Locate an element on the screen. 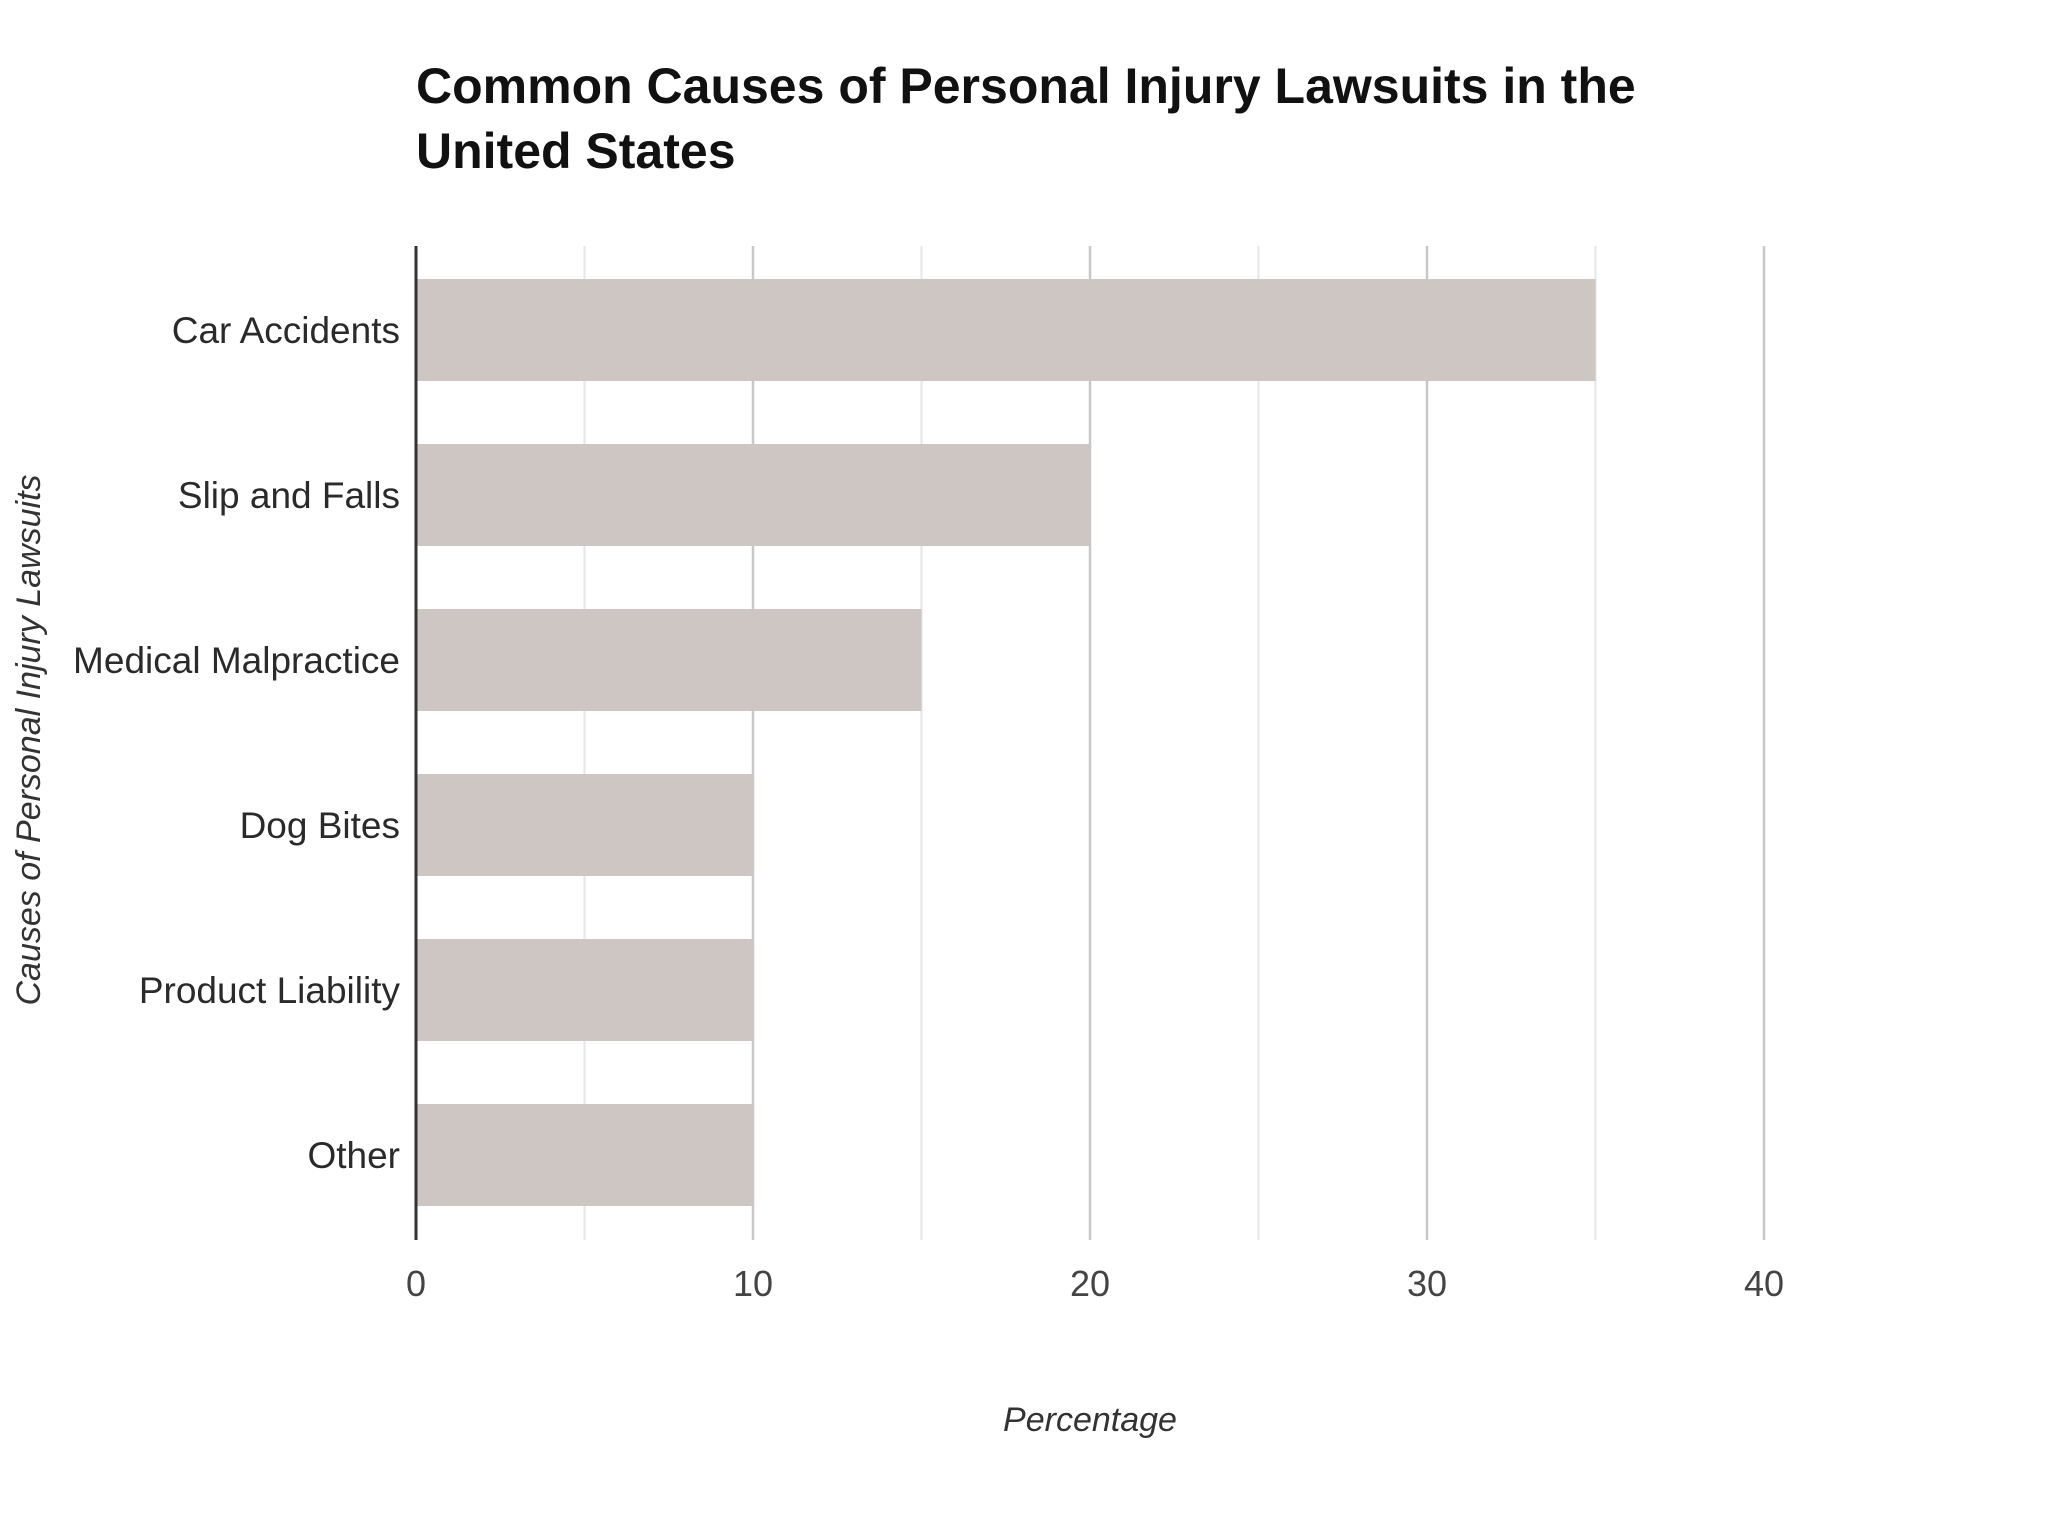 Image resolution: width=2048 pixels, height=1514 pixels. y-axis-title: Causes of Personal Injury Lawsuits is located at coordinates (29, 739).